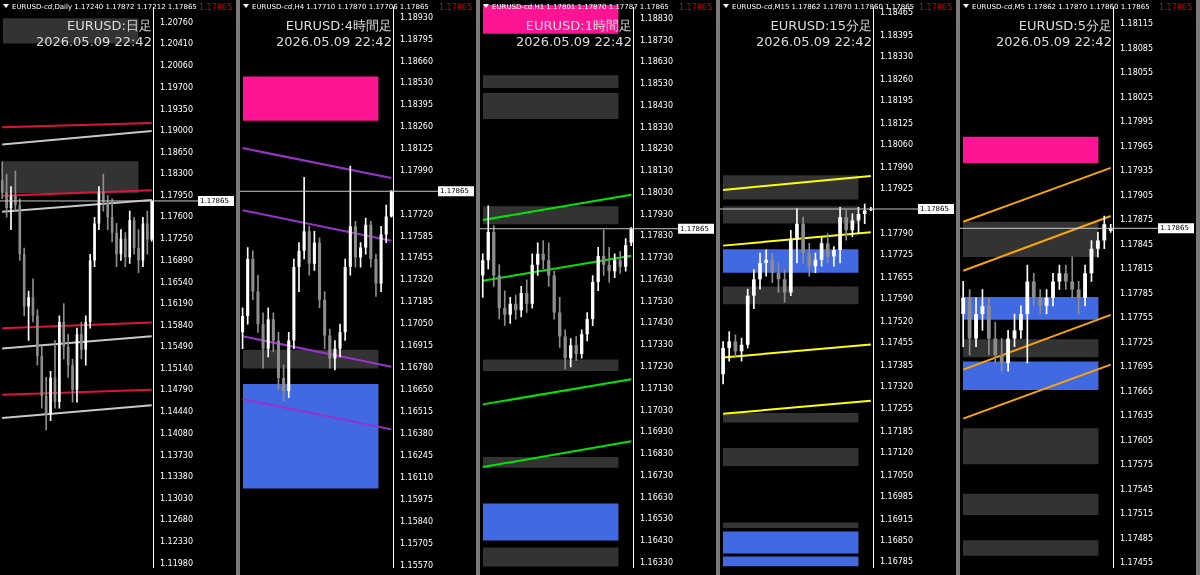 This screenshot has height=575, width=1200. What do you see at coordinates (896, 475) in the screenshot?
I see `y-tick-label: 1.17050` at bounding box center [896, 475].